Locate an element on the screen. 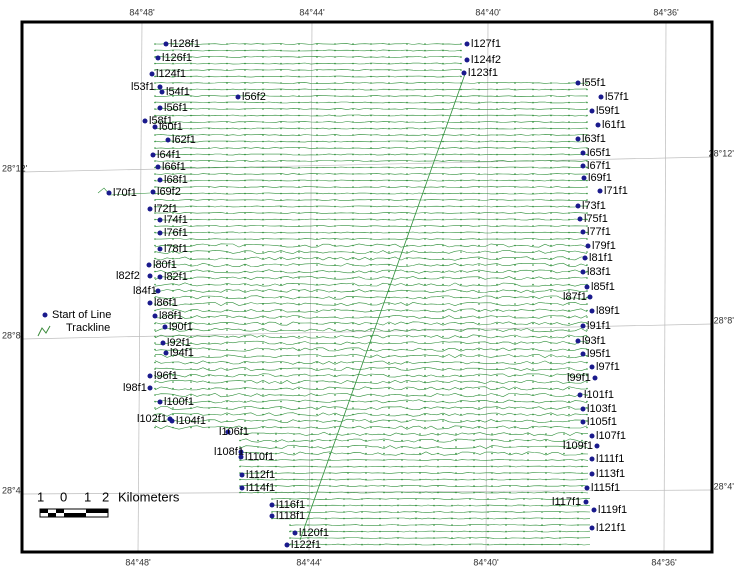 This screenshot has width=736, height=574. line-label: l118f1 is located at coordinates (290, 516).